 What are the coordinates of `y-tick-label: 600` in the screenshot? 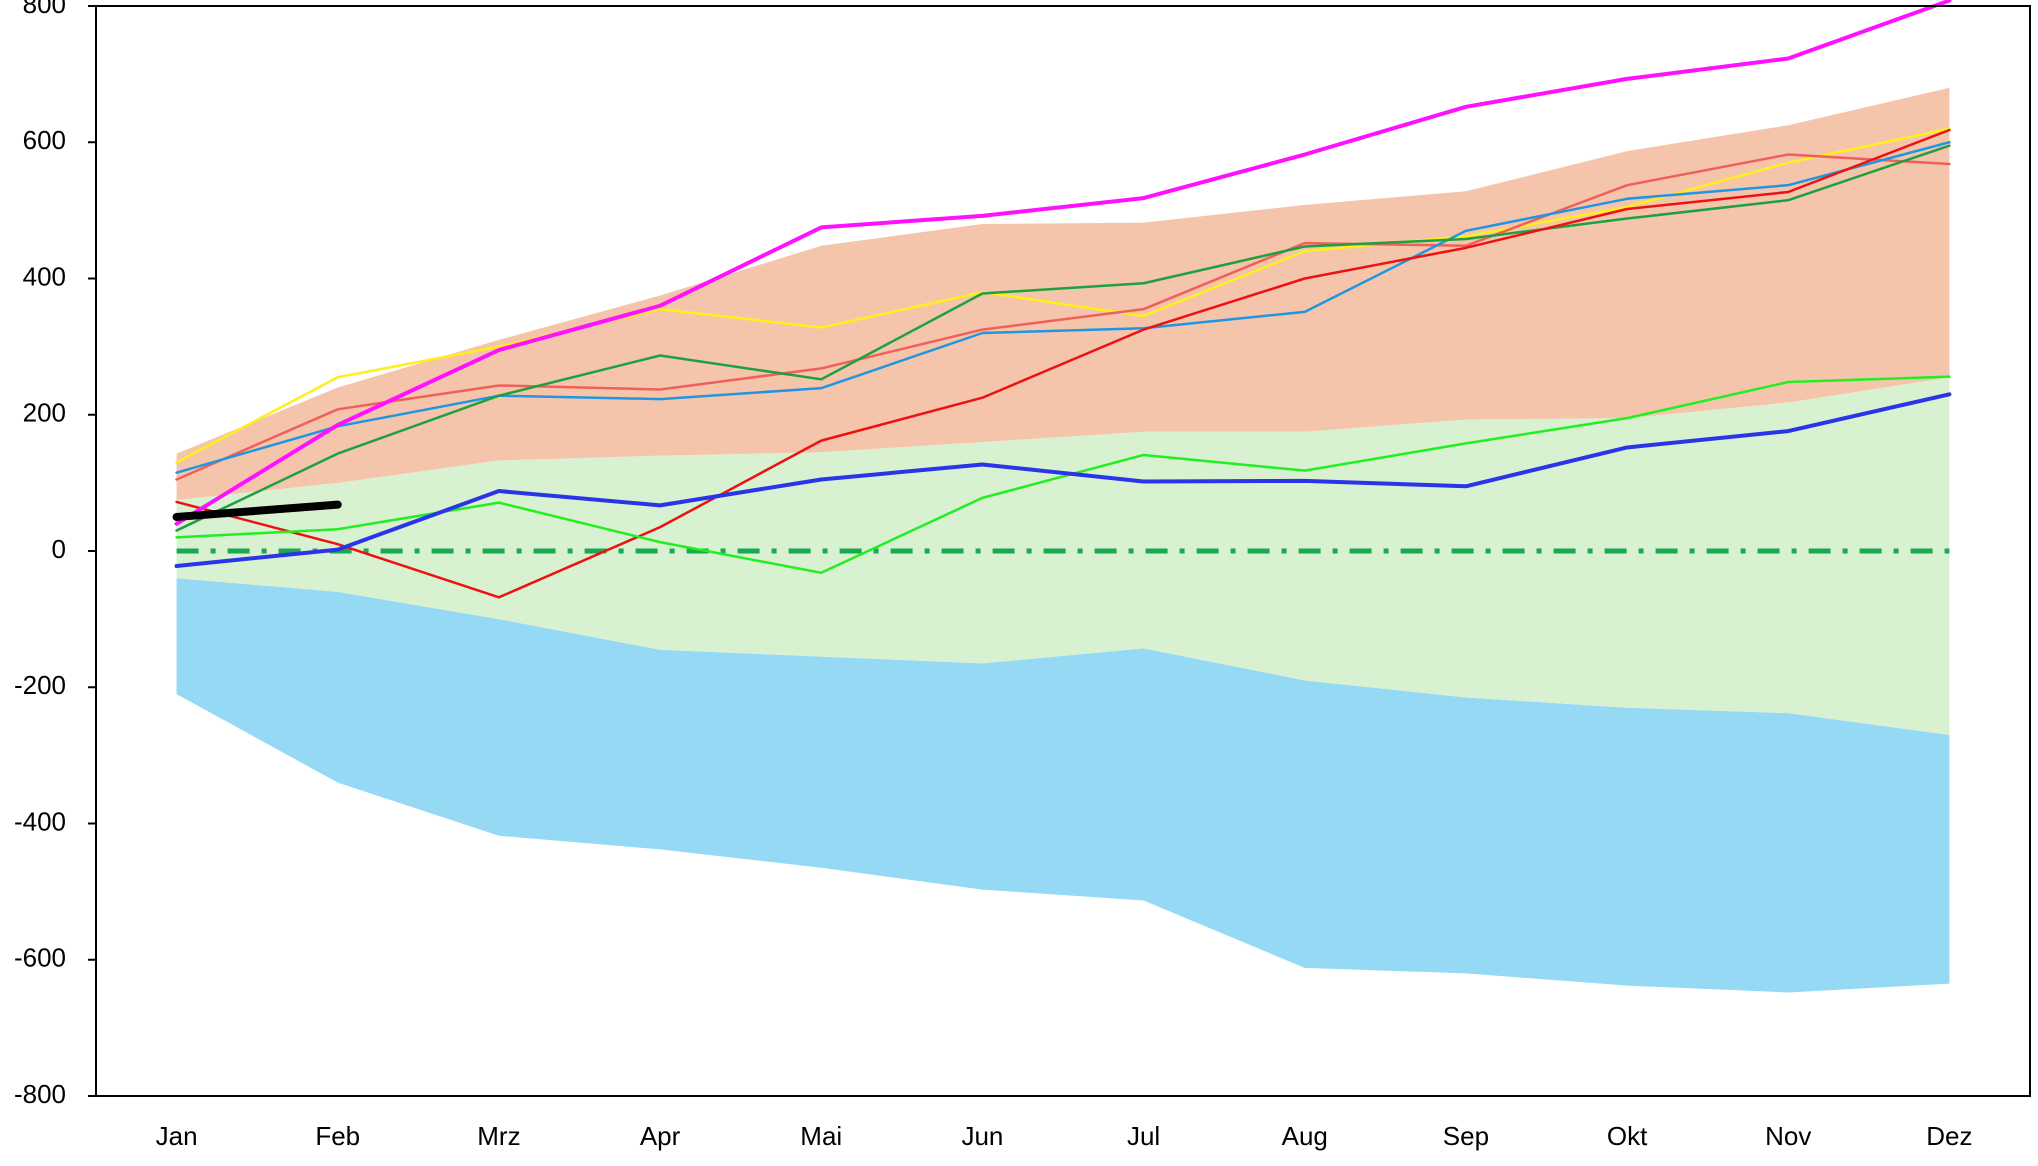 It's located at (44, 140).